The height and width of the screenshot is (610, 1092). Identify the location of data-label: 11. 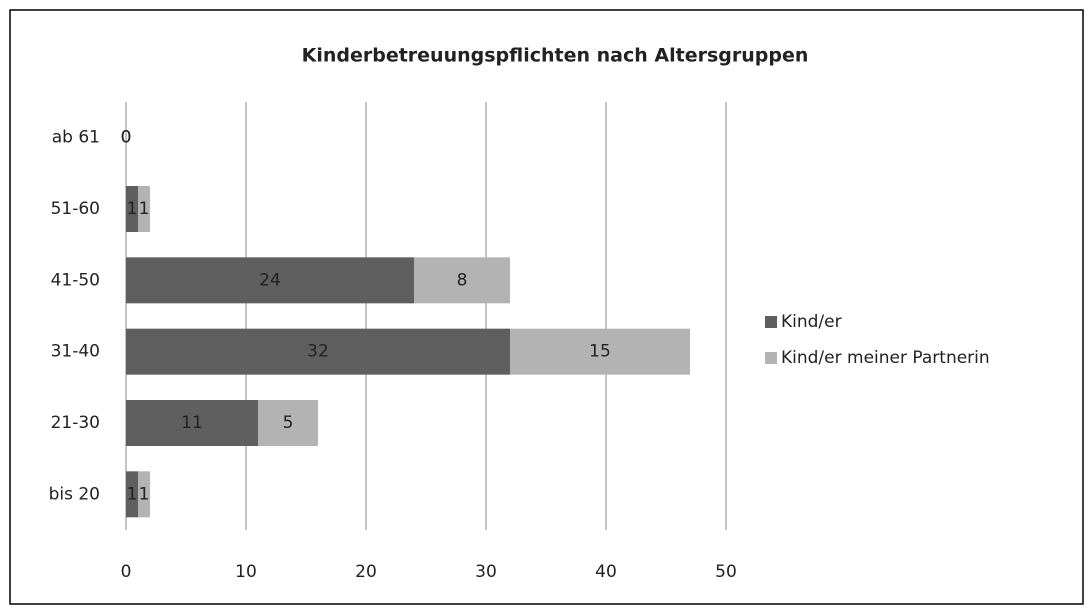
(192, 423).